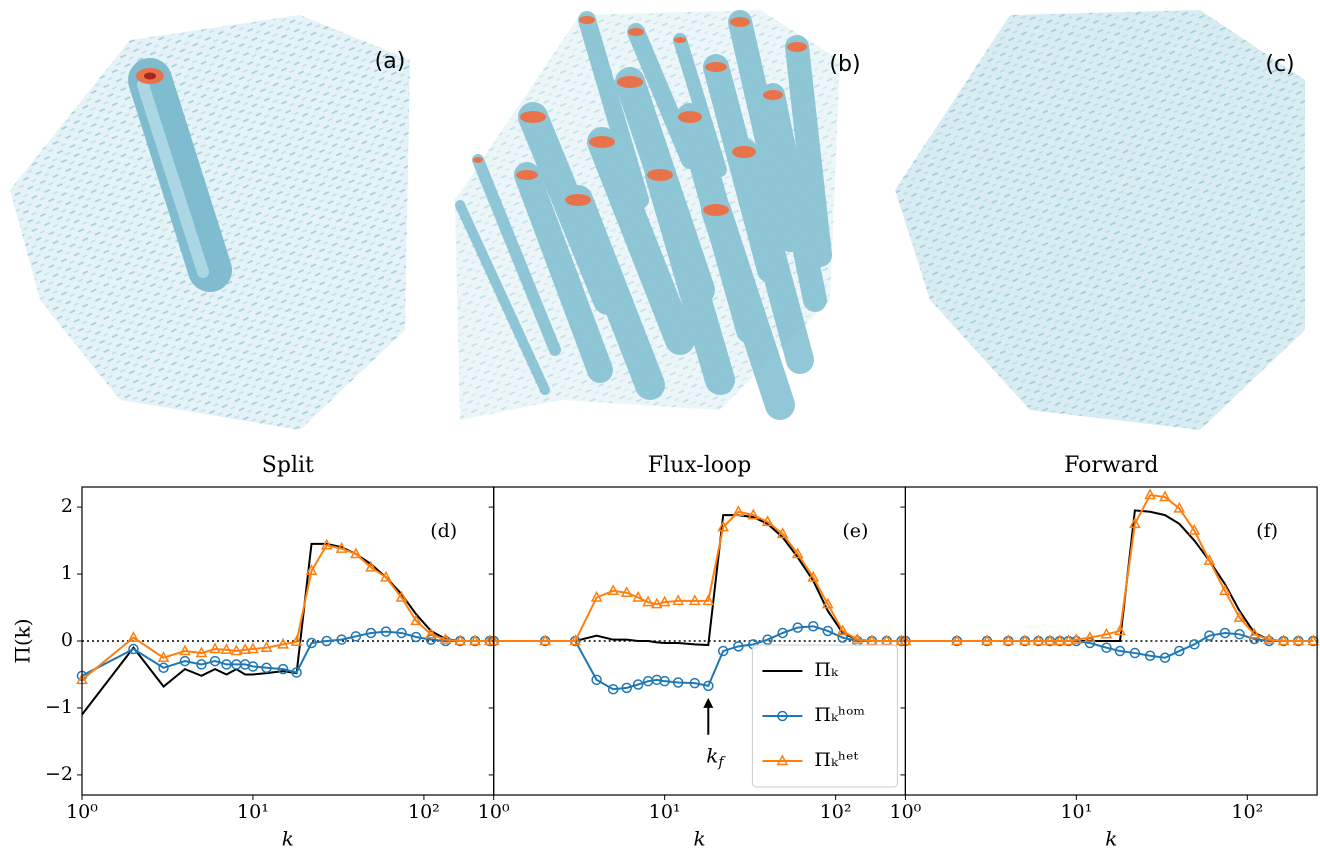 Image resolution: width=1320 pixels, height=852 pixels. I want to click on y-tick-label: −2, so click(59, 774).